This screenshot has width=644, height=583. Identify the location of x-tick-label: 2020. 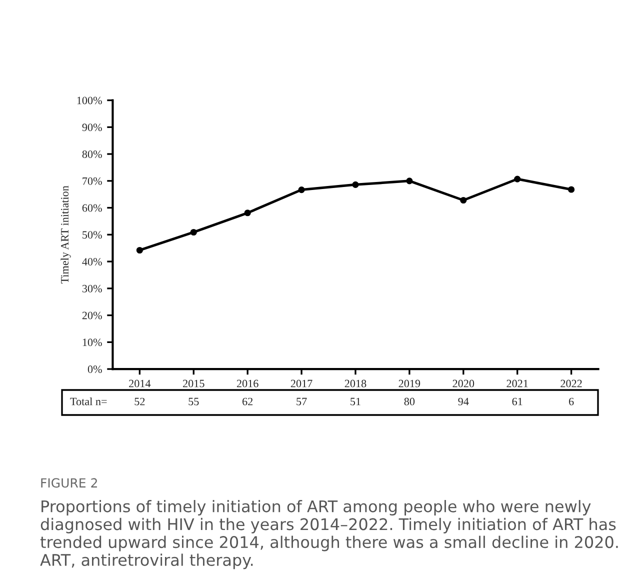
(463, 384).